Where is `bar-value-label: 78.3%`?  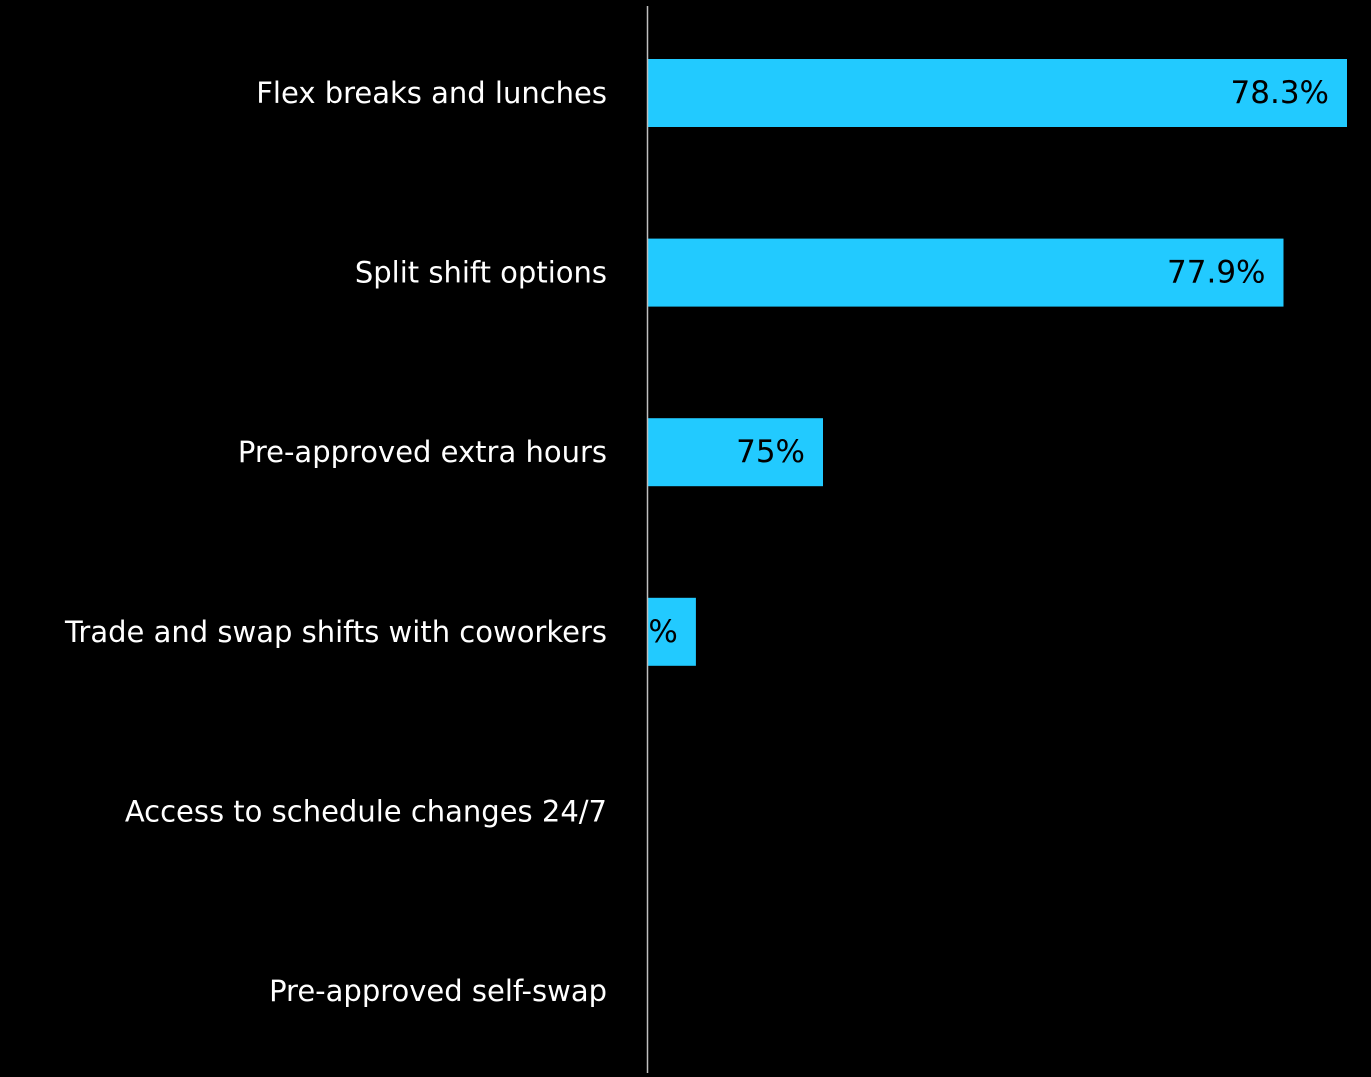
bar-value-label: 78.3% is located at coordinates (1280, 93).